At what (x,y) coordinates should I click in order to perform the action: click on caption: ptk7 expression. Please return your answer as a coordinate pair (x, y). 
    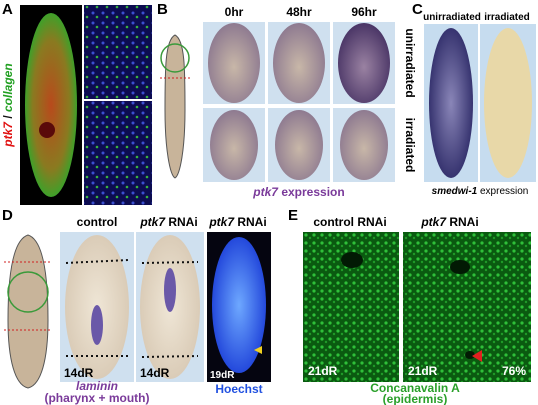
    Looking at the image, I should click on (298, 192).